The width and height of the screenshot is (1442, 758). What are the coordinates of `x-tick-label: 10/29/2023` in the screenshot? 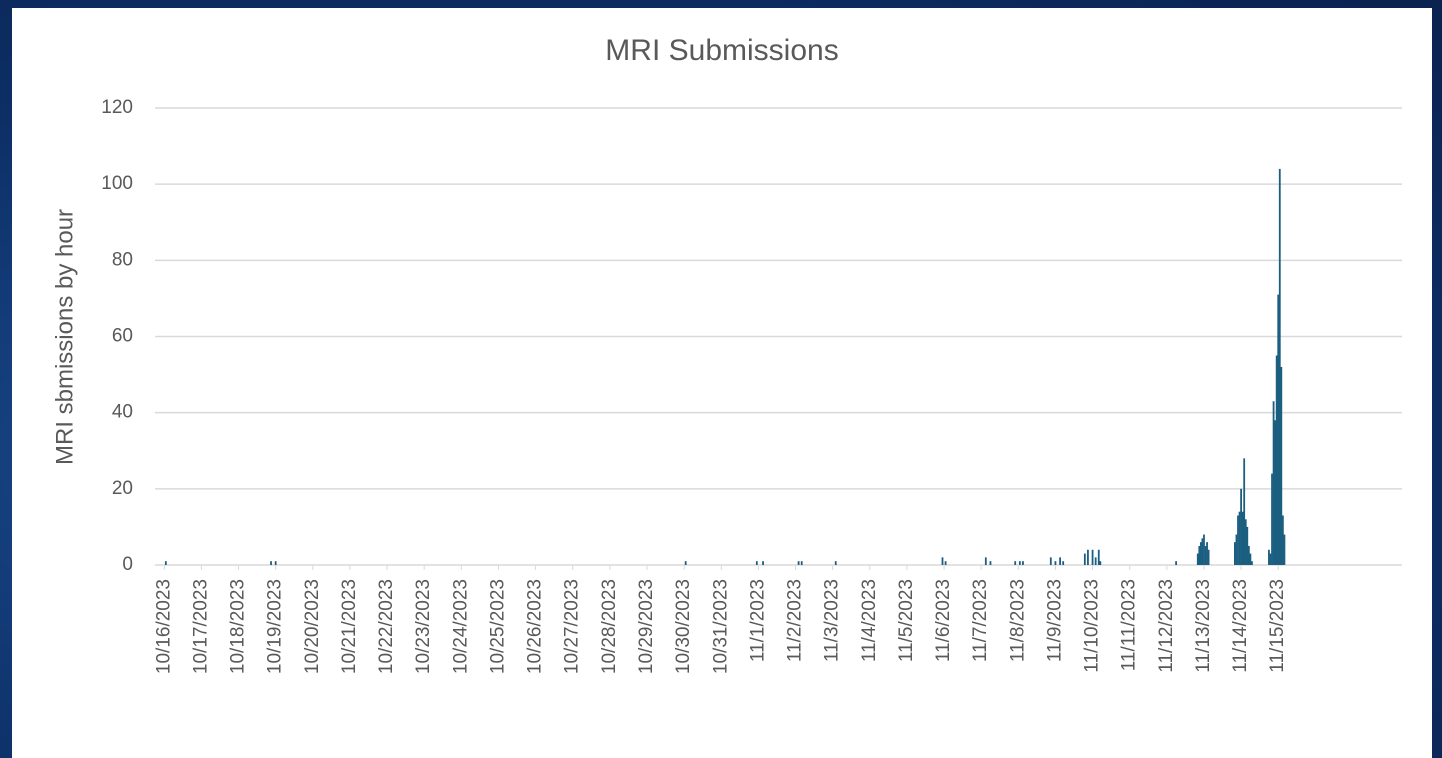 It's located at (646, 626).